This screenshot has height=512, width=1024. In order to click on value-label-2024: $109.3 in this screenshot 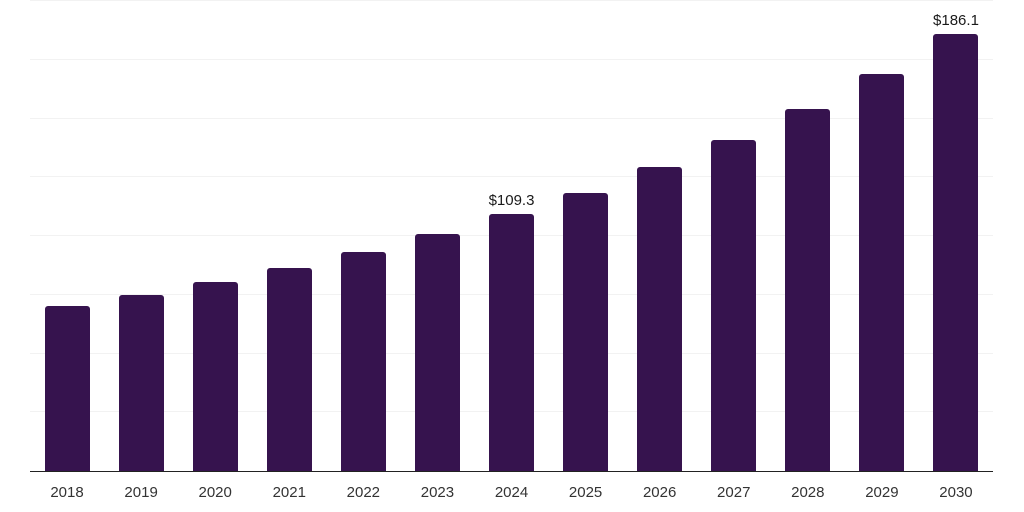, I will do `click(511, 201)`.